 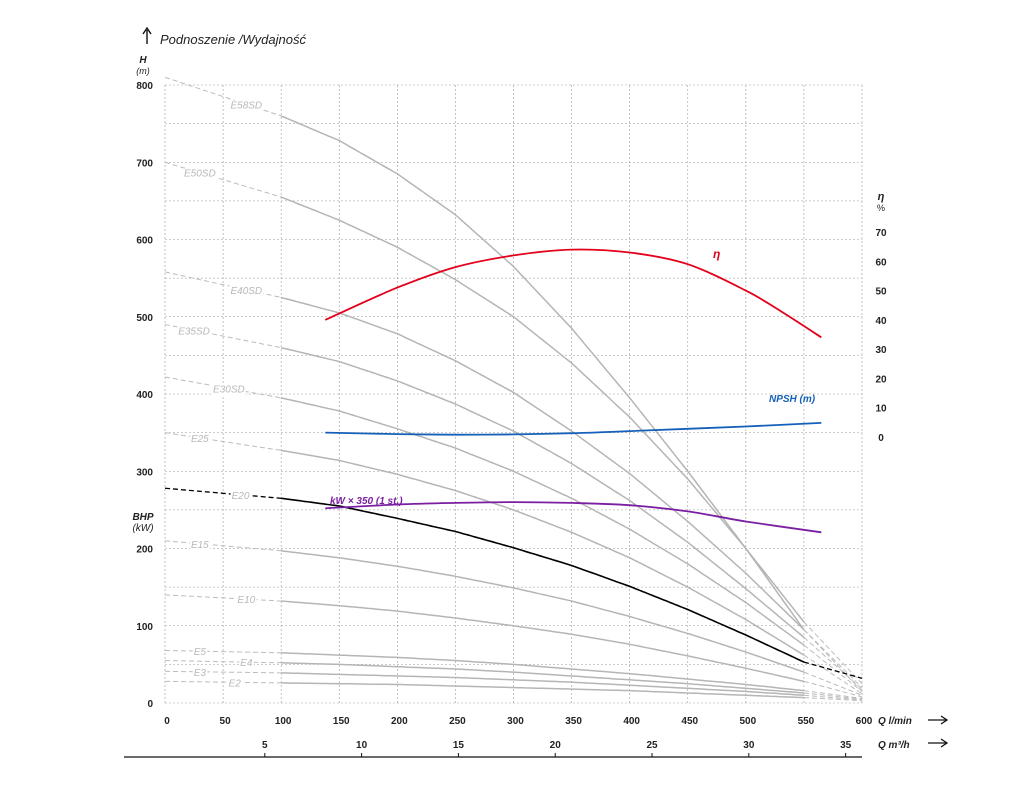 I want to click on series-label-e30sd: E30SD, so click(x=229, y=389).